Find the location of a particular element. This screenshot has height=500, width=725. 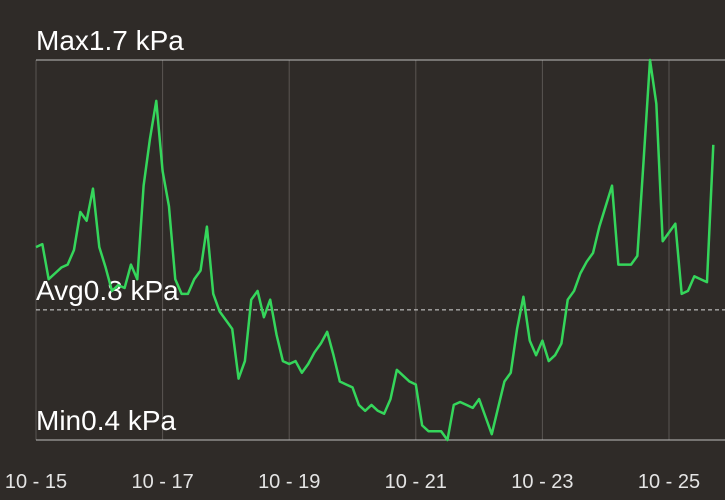

x-tick-label: 10 - 25 is located at coordinates (669, 482).